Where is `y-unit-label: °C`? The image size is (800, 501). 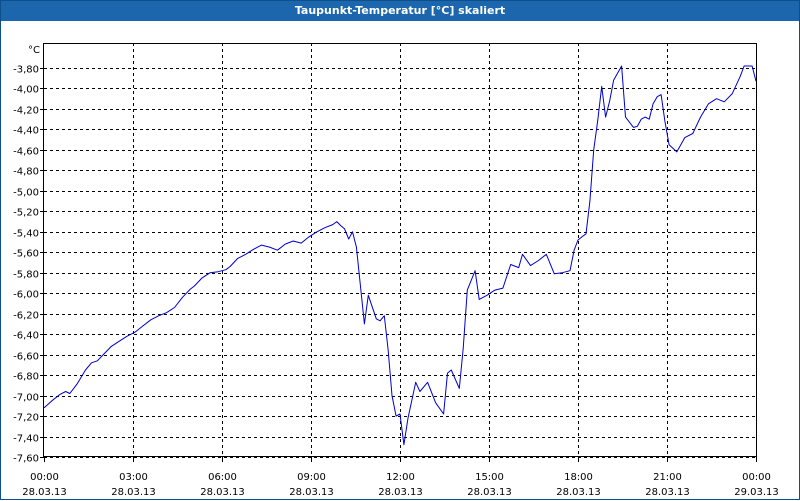 y-unit-label: °C is located at coordinates (34, 50).